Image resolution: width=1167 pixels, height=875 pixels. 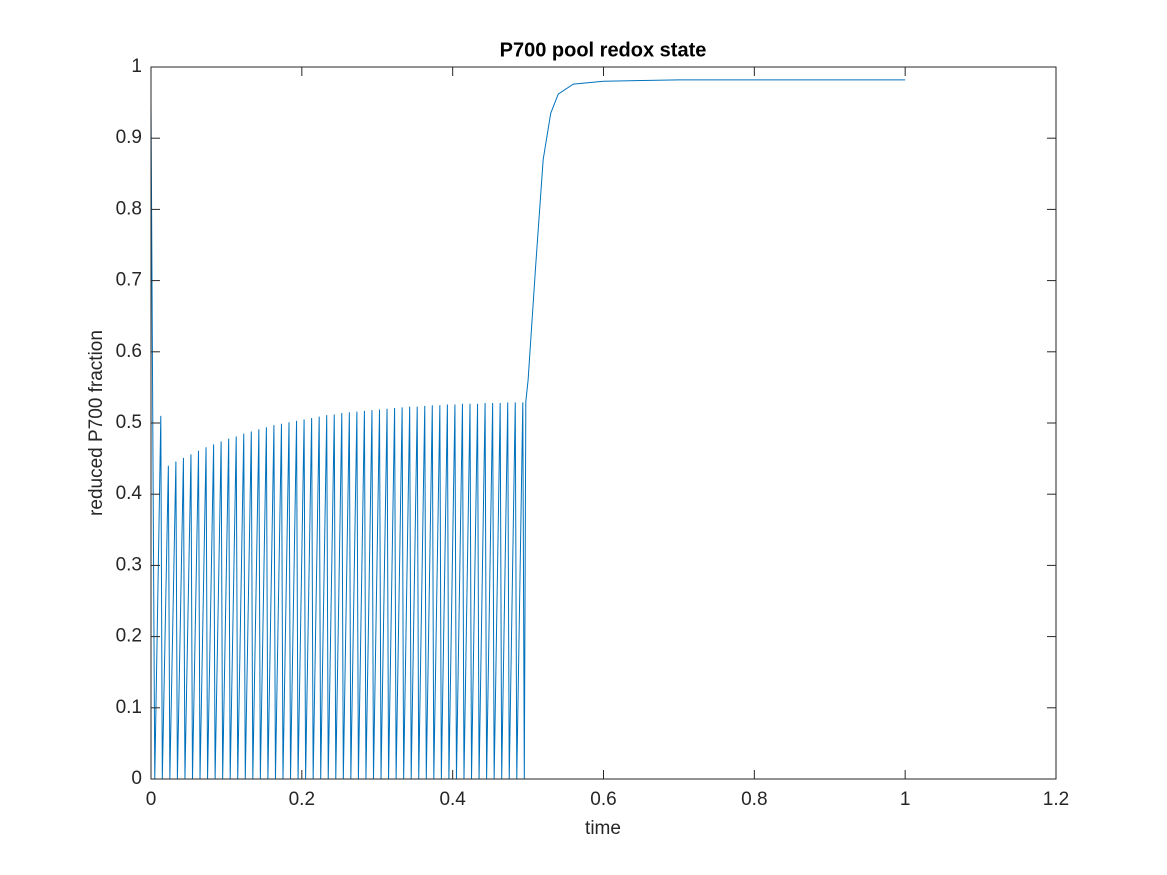 I want to click on y-tick-label: 0.5, so click(x=129, y=422).